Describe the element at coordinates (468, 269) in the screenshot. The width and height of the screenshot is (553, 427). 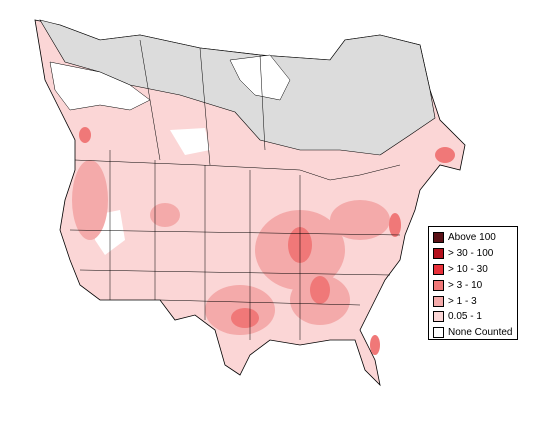
I see `legend-label: > 10 - 30` at that location.